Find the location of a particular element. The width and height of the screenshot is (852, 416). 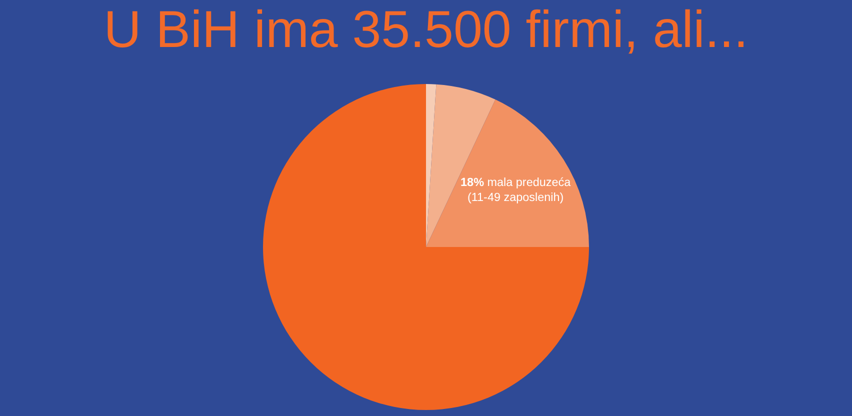

pie-slice is located at coordinates (507, 173).